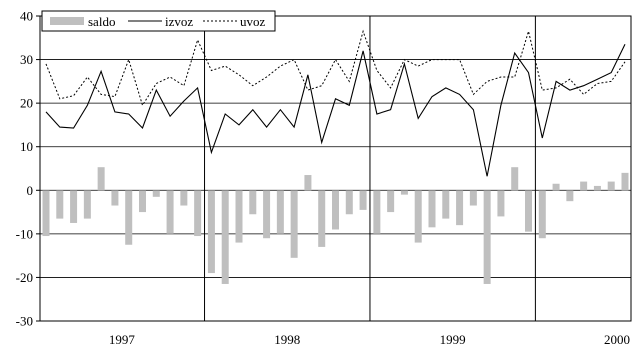 This screenshot has height=349, width=637. I want to click on legend-box: saldo izvoz uvoz, so click(158, 21).